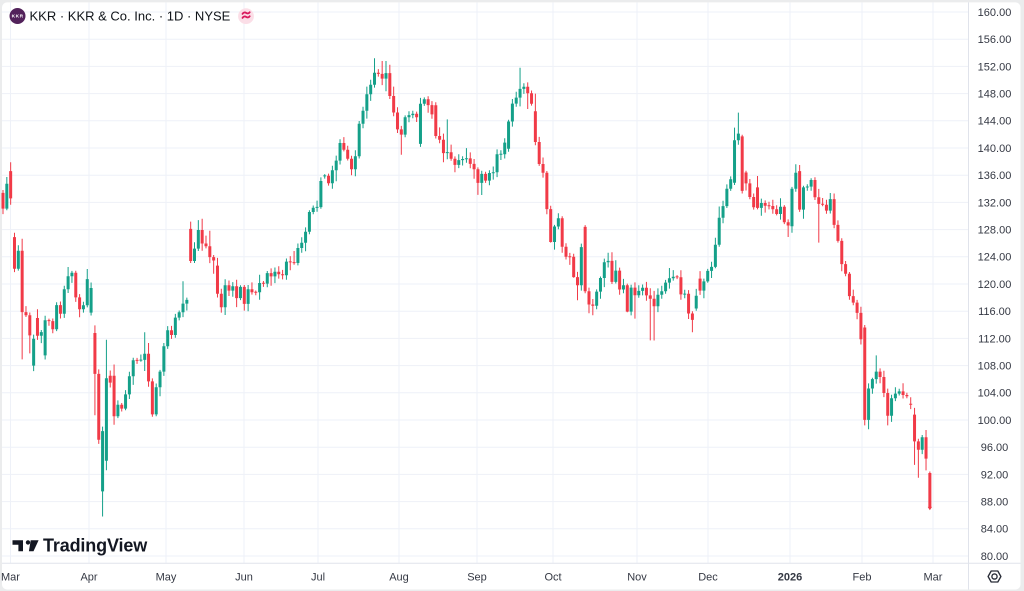  What do you see at coordinates (995, 122) in the screenshot?
I see `svg-text: 144.00` at bounding box center [995, 122].